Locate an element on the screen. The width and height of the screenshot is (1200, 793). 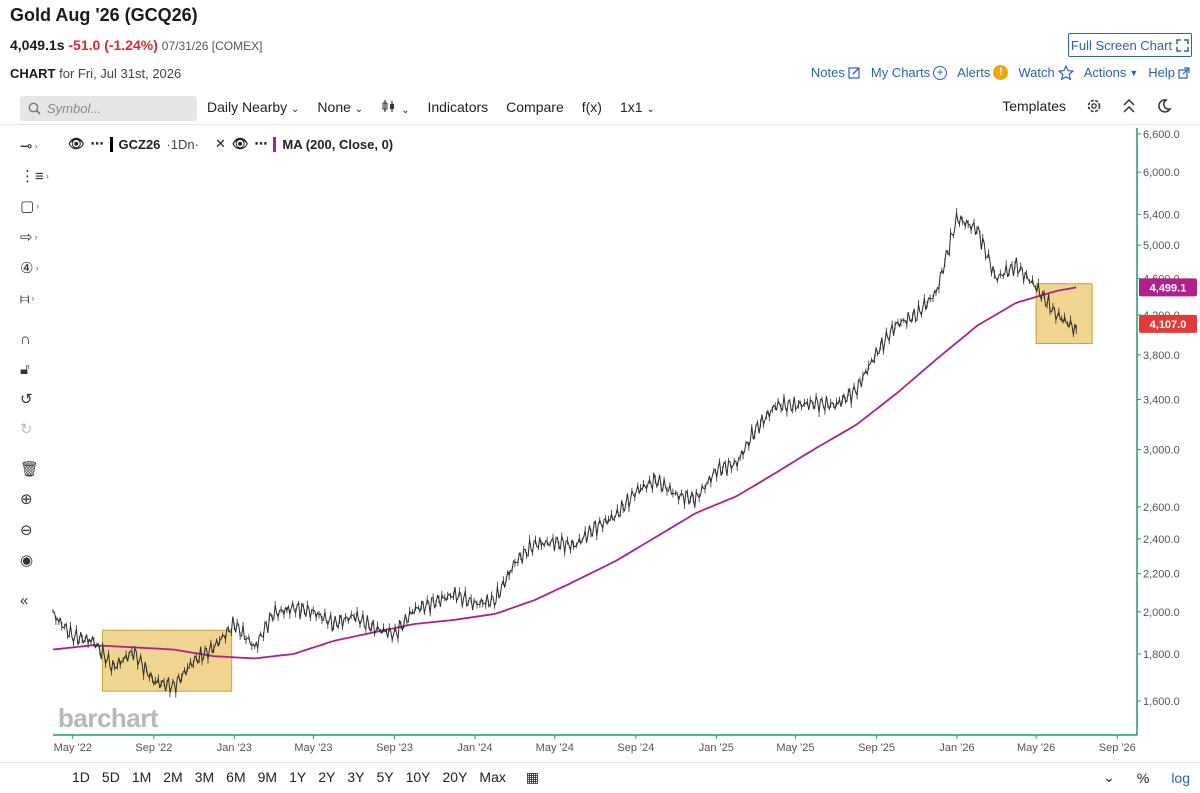
shape-tool: ▢ › is located at coordinates (33, 206).